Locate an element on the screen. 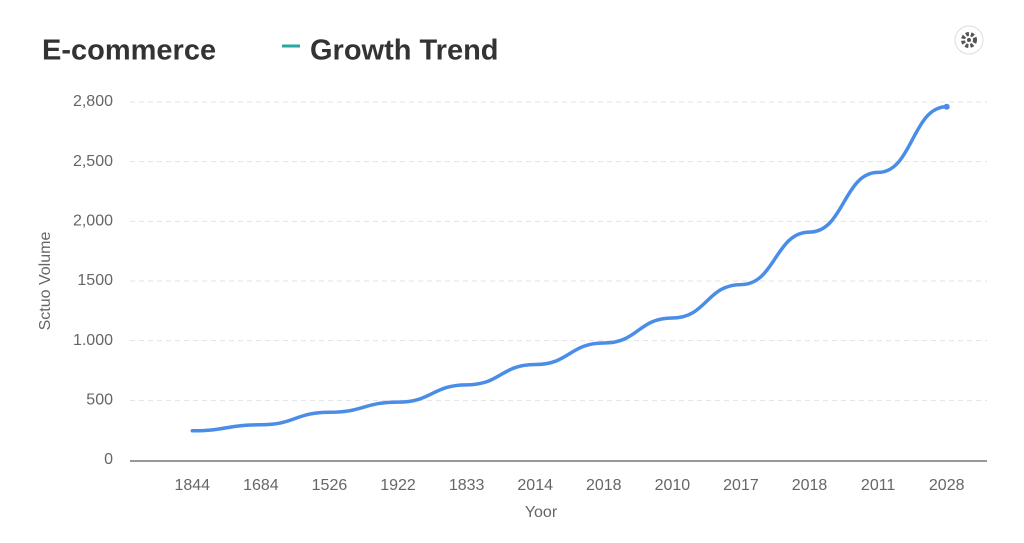 This screenshot has height=543, width=1024. x-tick-label: 1922 is located at coordinates (398, 485).